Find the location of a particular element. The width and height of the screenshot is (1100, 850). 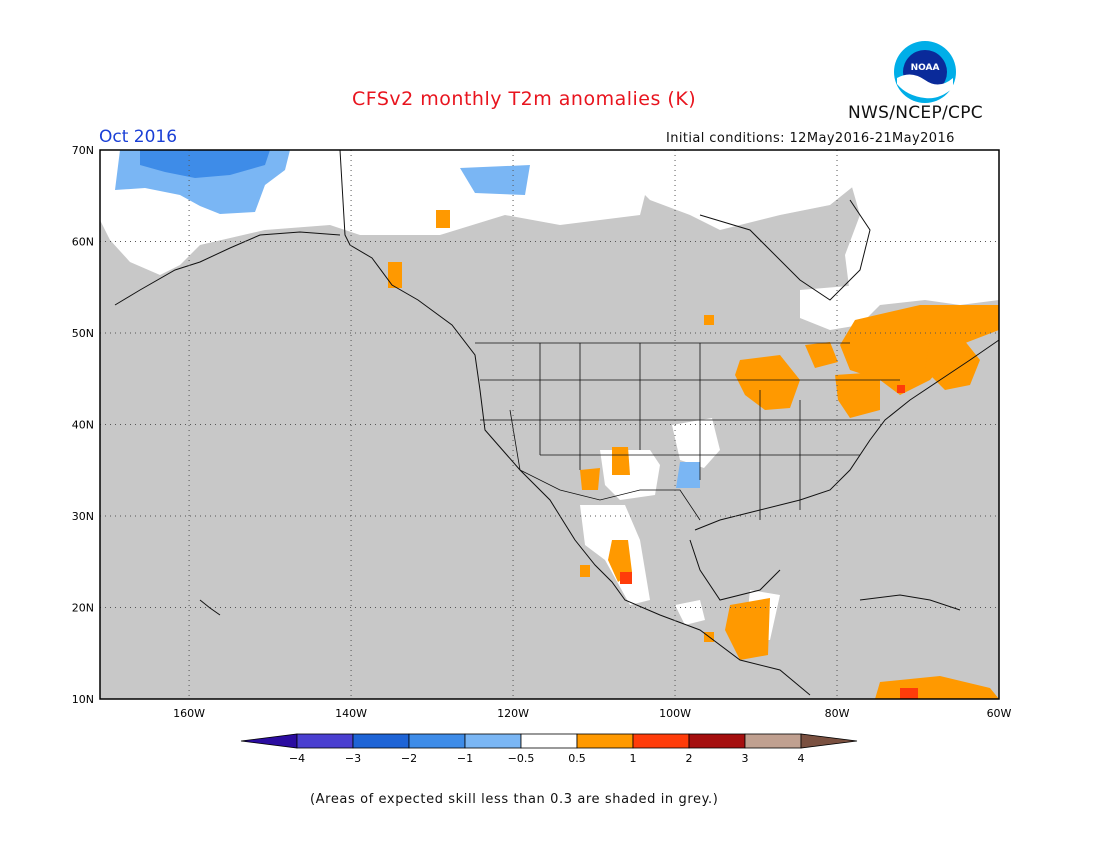

legend-tick-label: 4 is located at coordinates (801, 758).